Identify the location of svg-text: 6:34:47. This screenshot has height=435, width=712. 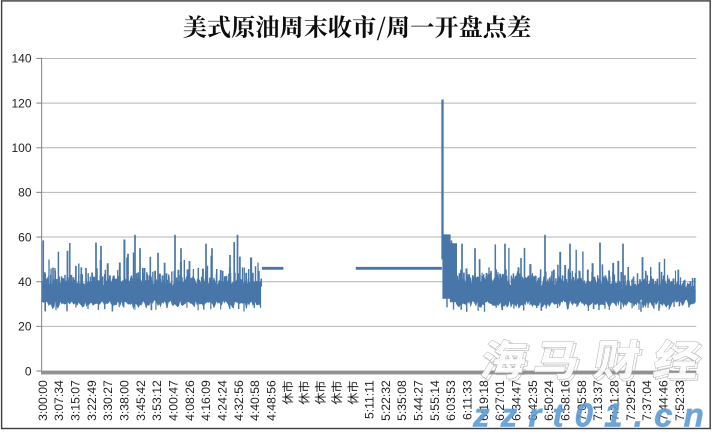
(517, 400).